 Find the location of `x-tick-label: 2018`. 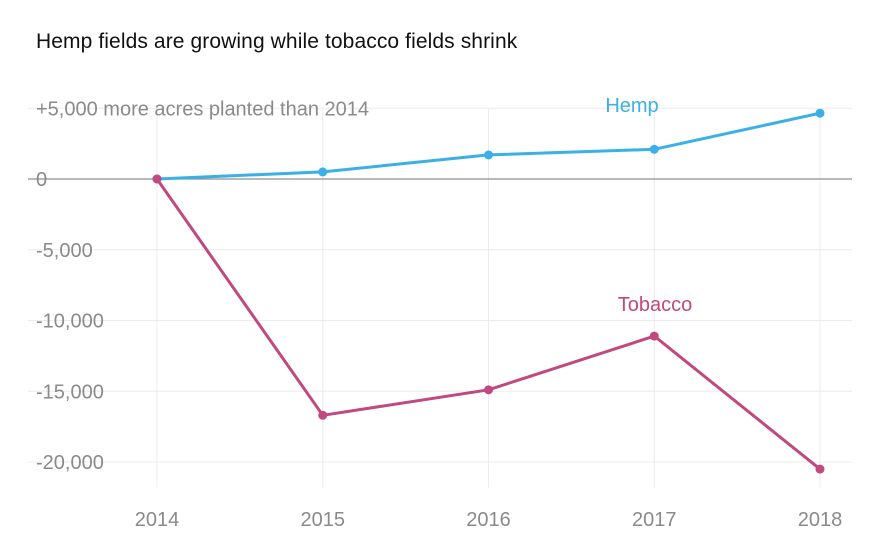

x-tick-label: 2018 is located at coordinates (820, 520).